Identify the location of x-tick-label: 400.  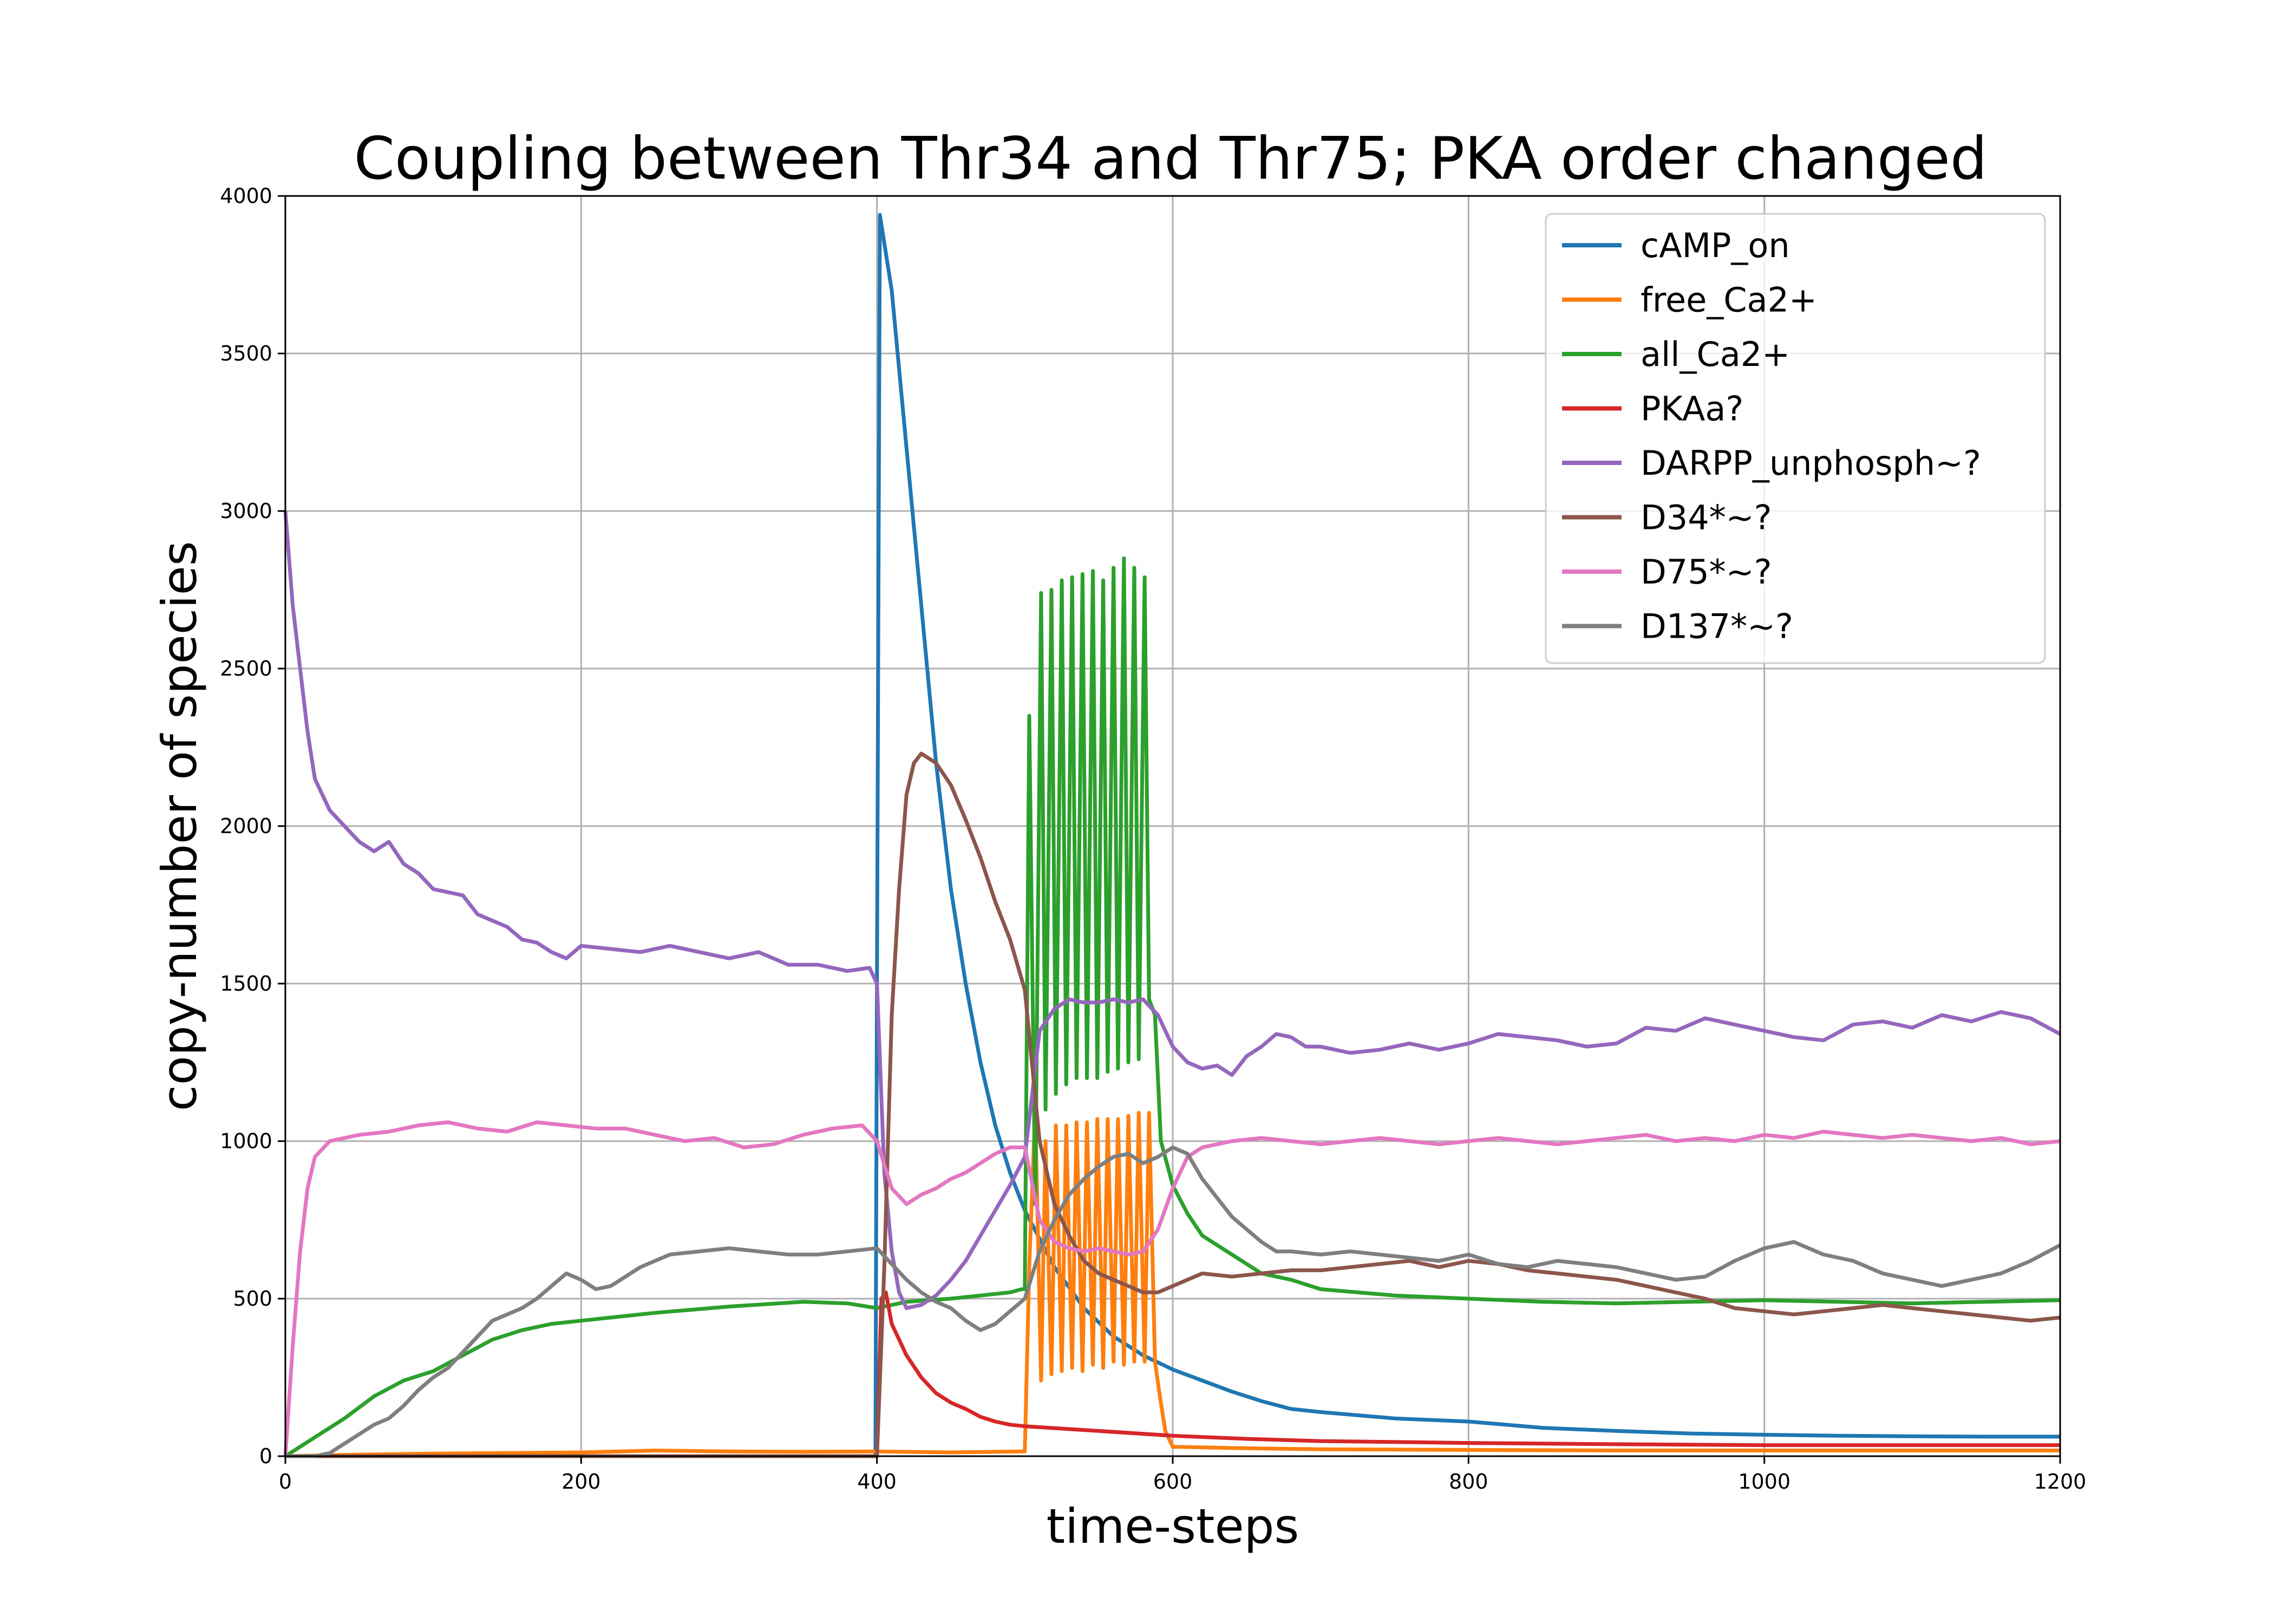
(877, 1482).